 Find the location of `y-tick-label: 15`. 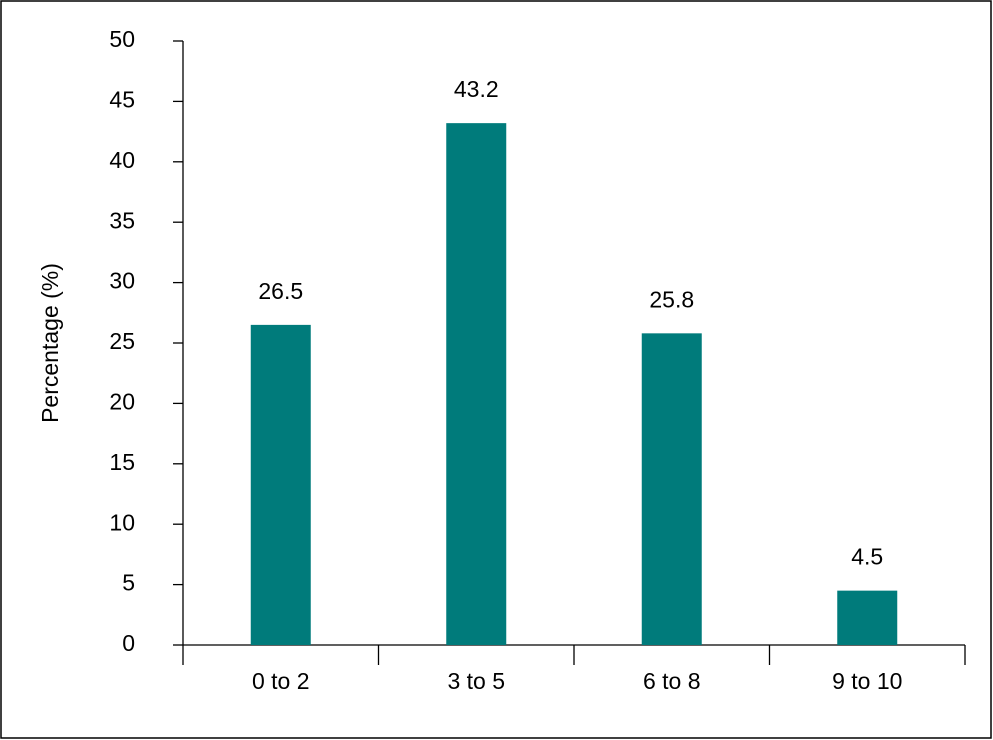

y-tick-label: 15 is located at coordinates (122, 462).